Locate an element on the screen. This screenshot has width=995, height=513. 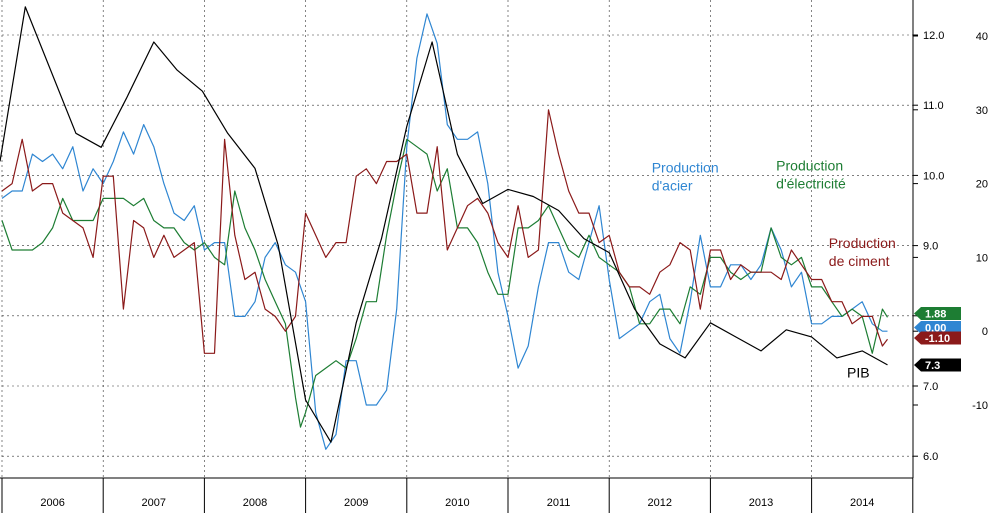
last-value-tag: 7.3 is located at coordinates (937, 365).